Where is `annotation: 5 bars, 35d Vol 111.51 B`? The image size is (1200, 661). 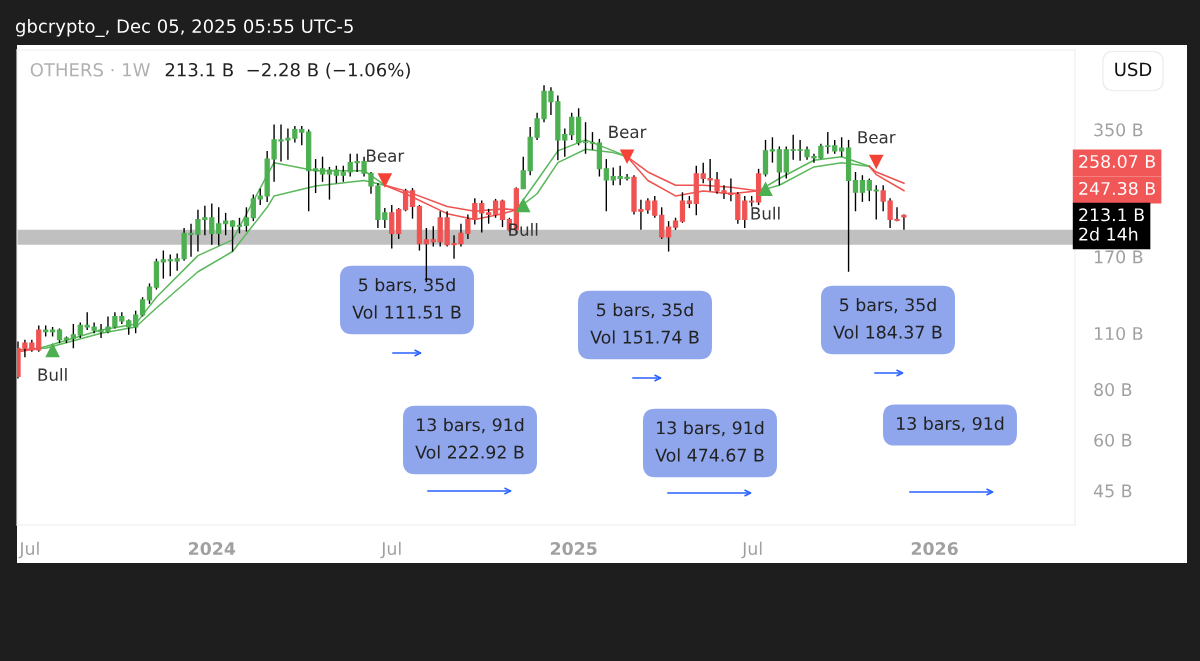
annotation: 5 bars, 35d Vol 111.51 B is located at coordinates (406, 298).